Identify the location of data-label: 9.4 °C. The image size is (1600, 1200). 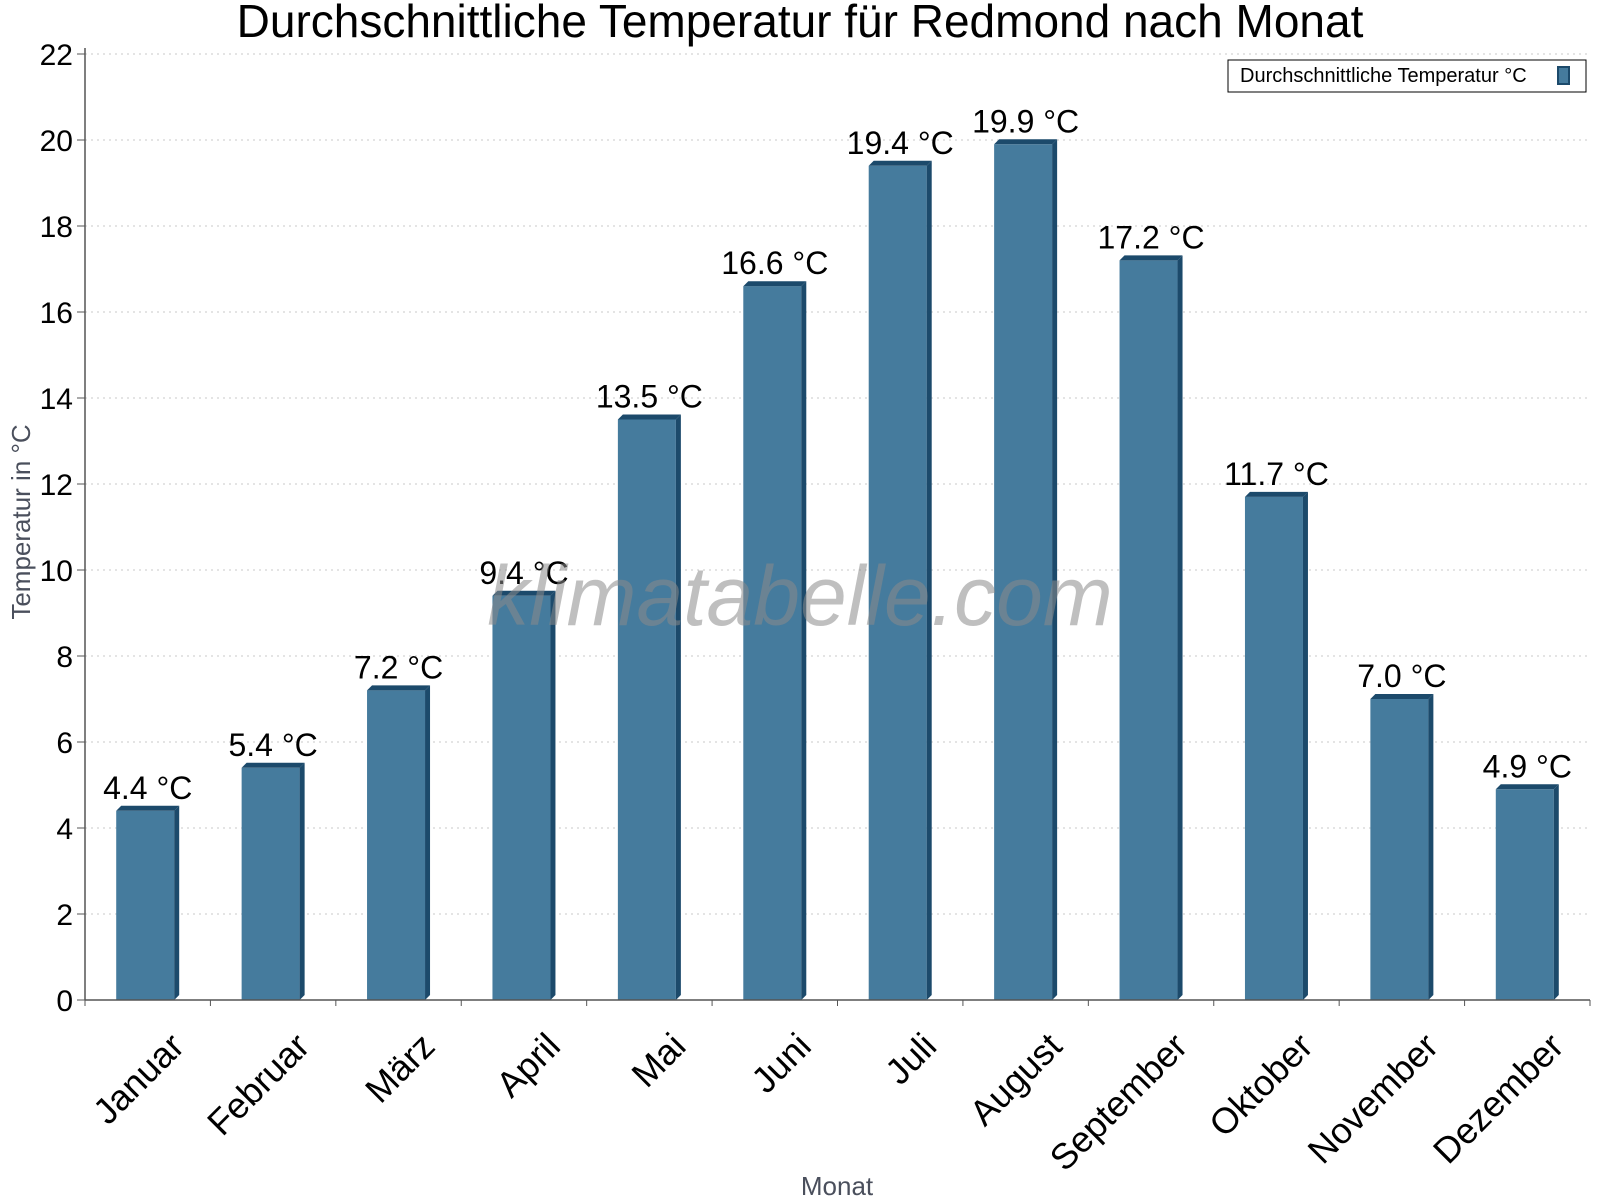
(523, 573).